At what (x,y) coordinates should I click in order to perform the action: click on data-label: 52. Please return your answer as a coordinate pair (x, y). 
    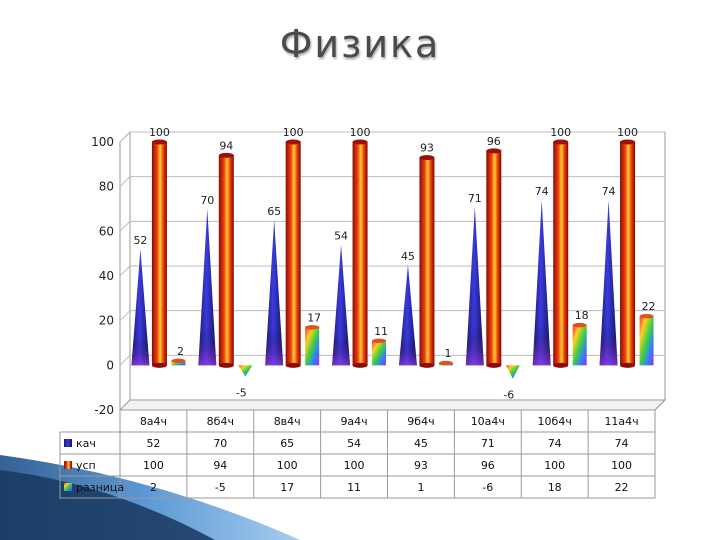
    Looking at the image, I should click on (140, 240).